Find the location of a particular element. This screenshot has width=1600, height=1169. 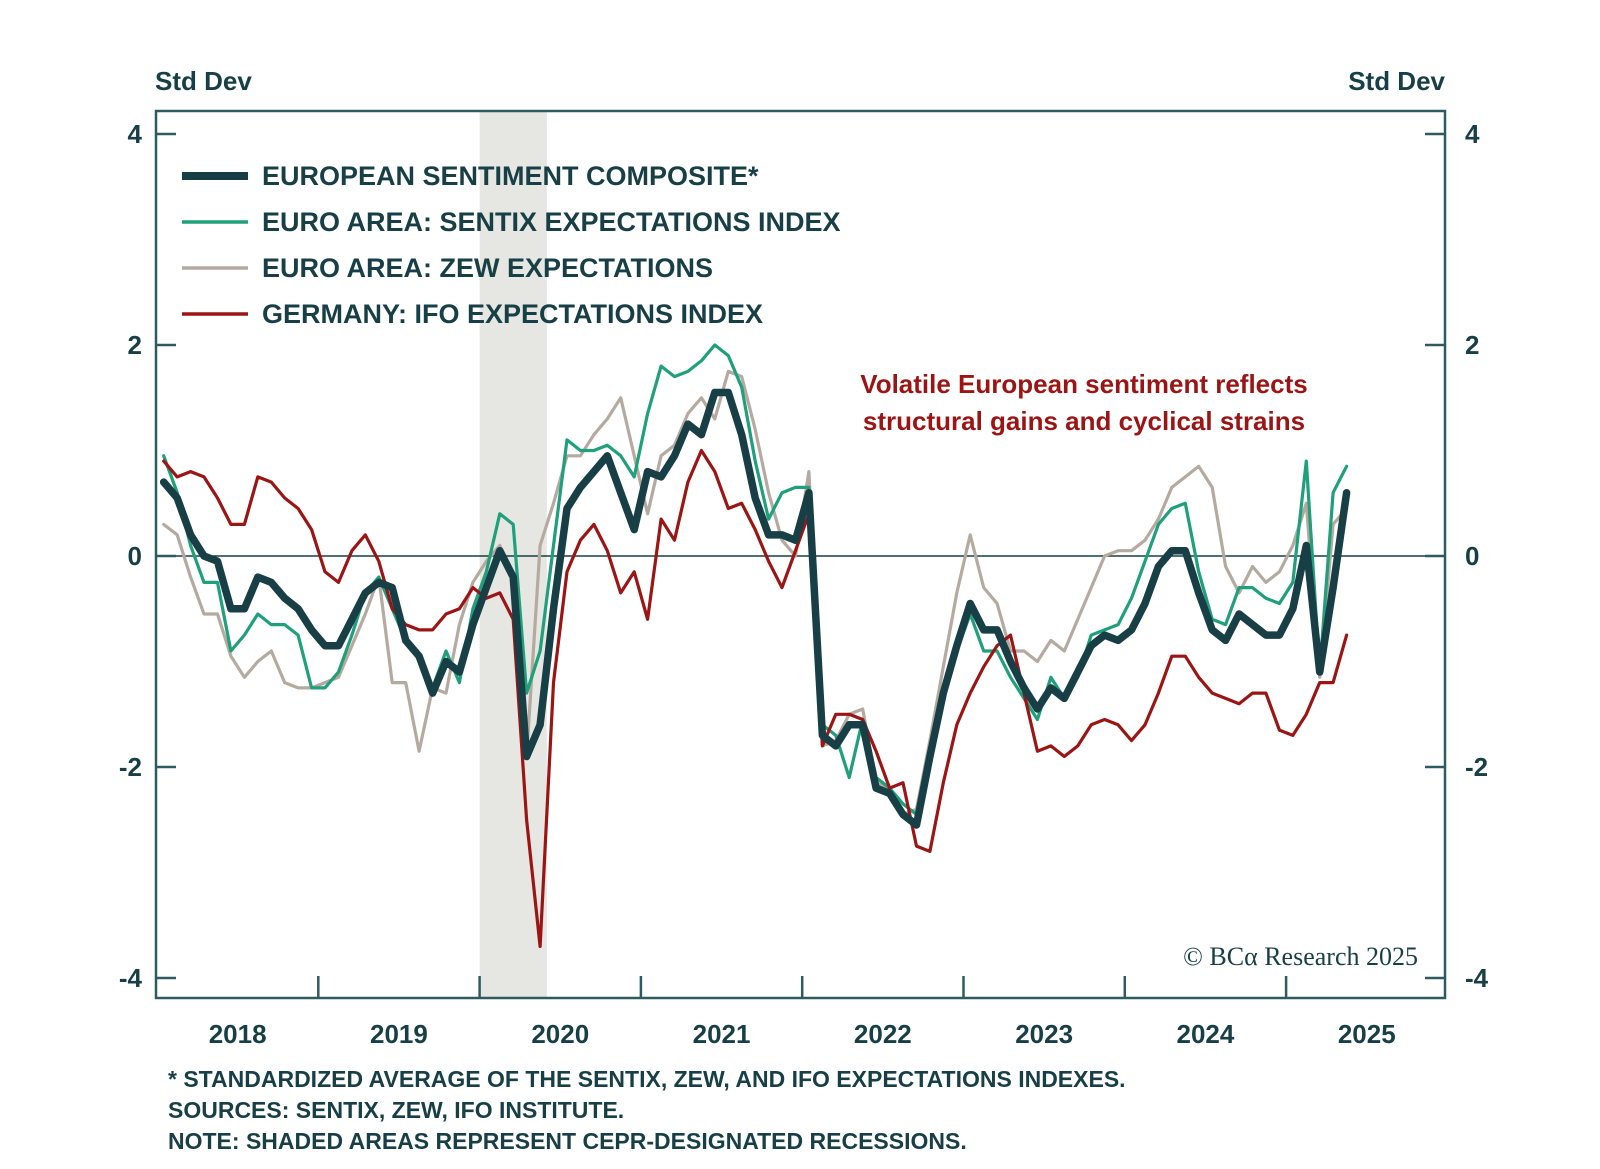

annotation-line-1: Volatile European sentiment reflects is located at coordinates (1083, 384).